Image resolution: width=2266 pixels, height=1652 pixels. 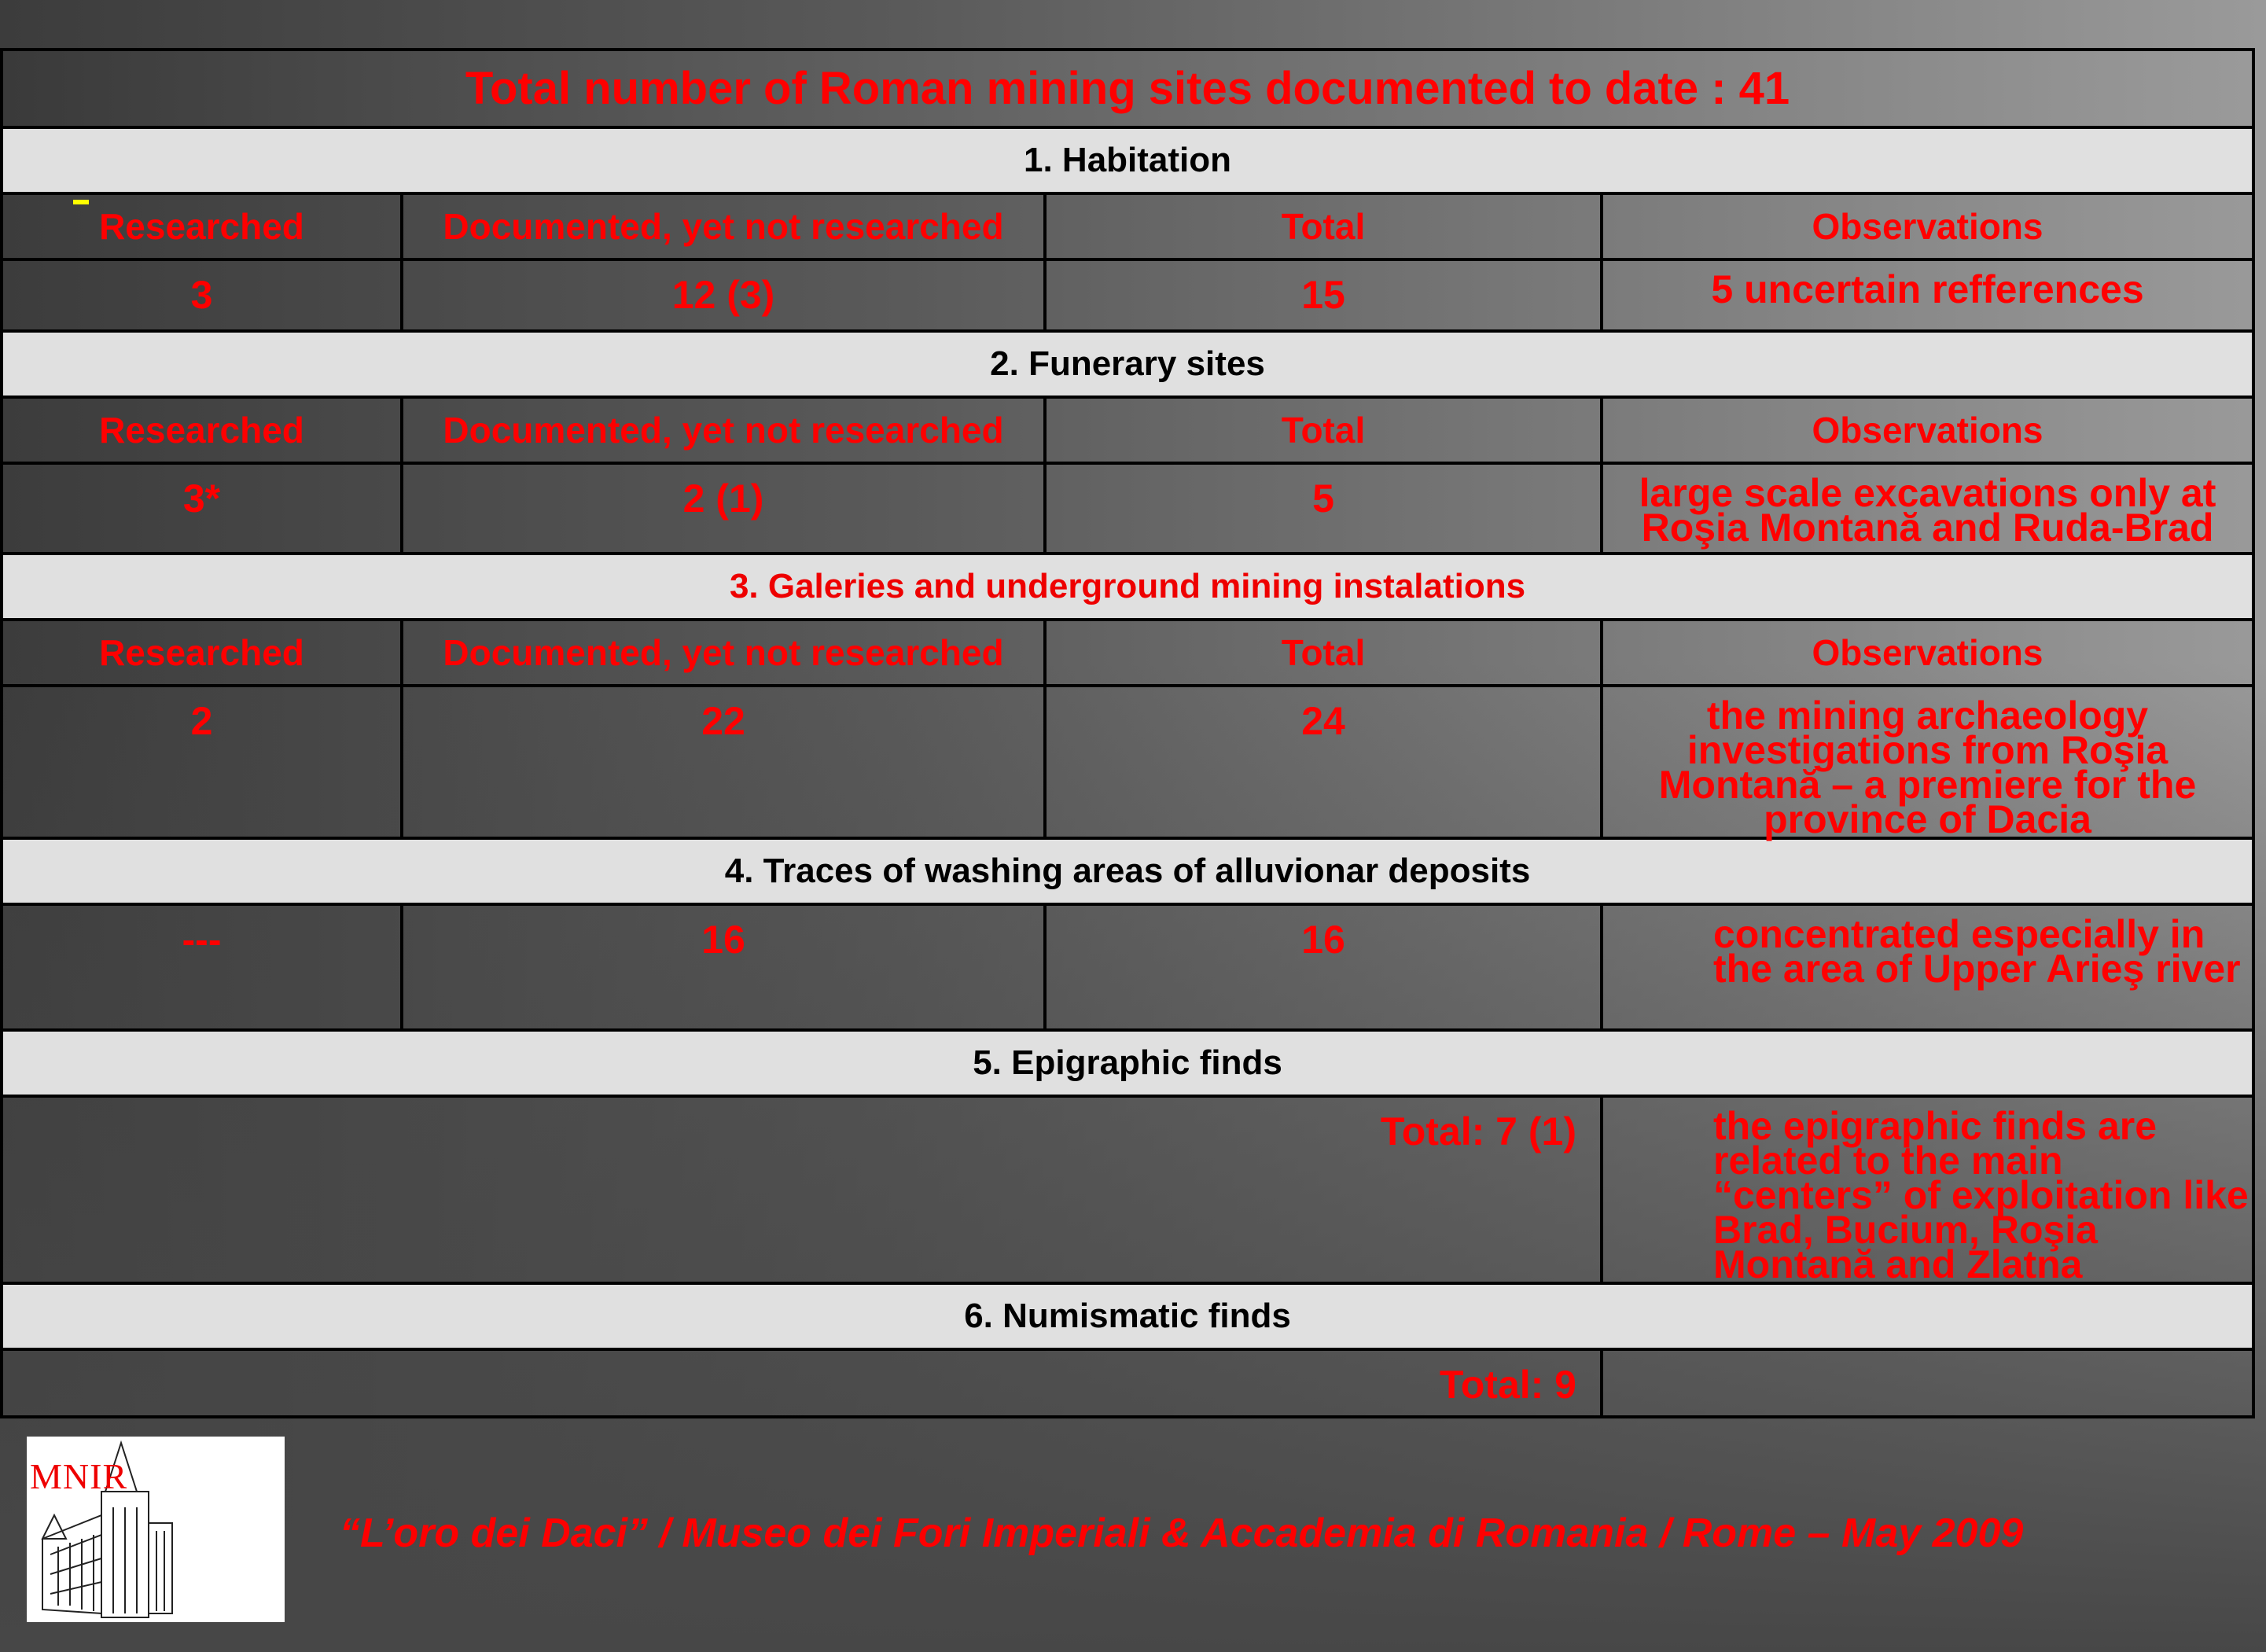 I want to click on cell-documented: 2 (1), so click(x=723, y=509).